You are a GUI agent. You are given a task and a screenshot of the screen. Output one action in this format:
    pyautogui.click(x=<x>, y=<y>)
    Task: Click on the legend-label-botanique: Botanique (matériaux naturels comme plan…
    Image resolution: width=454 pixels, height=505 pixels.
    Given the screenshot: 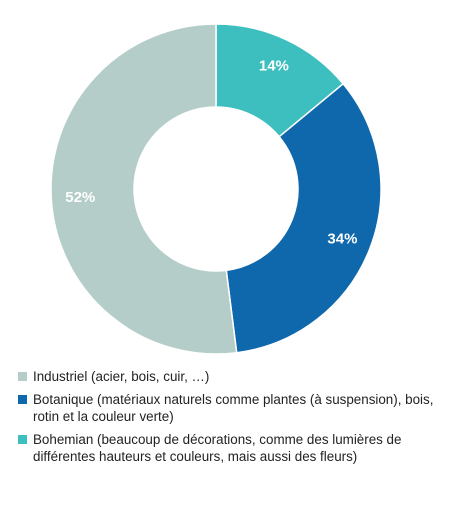 What is the action you would take?
    pyautogui.click(x=233, y=408)
    